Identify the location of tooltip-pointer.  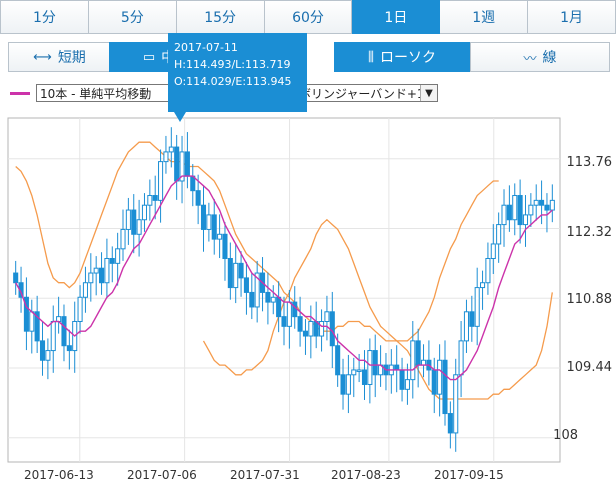
(180, 117).